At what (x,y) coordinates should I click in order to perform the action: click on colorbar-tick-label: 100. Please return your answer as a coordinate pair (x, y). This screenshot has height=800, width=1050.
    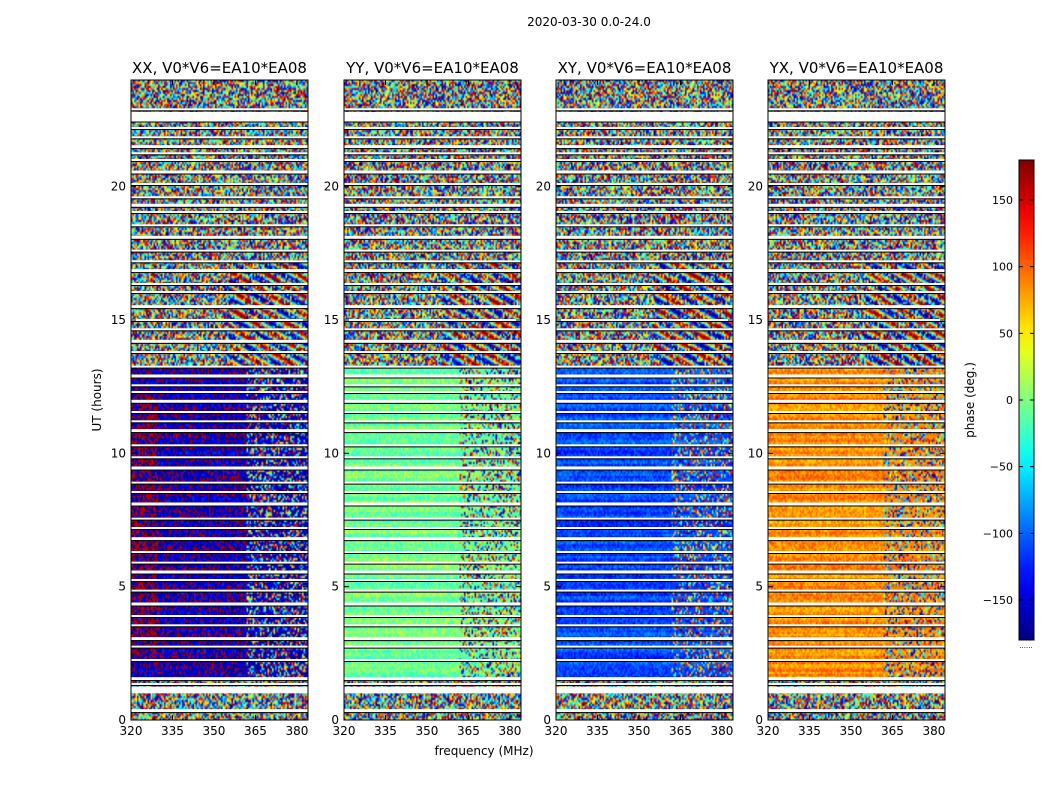
    Looking at the image, I should click on (1002, 267).